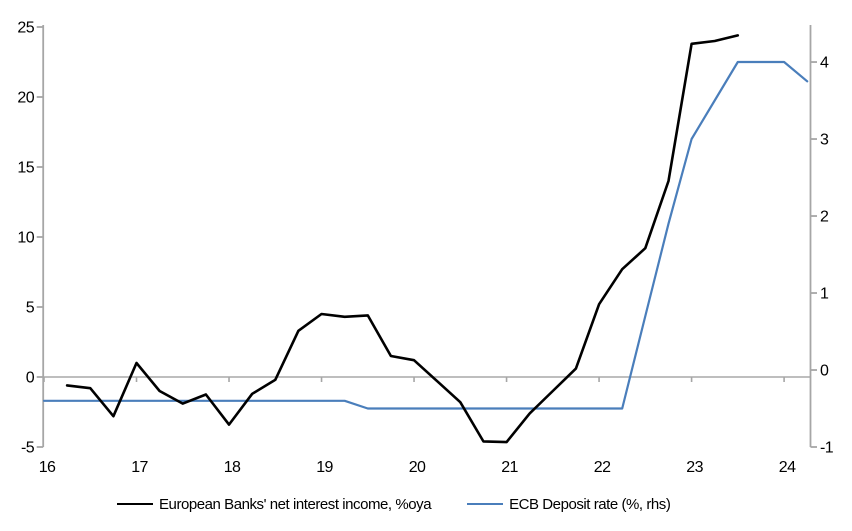 The height and width of the screenshot is (531, 852). Describe the element at coordinates (824, 217) in the screenshot. I see `right-axis-tick-label: 2` at that location.